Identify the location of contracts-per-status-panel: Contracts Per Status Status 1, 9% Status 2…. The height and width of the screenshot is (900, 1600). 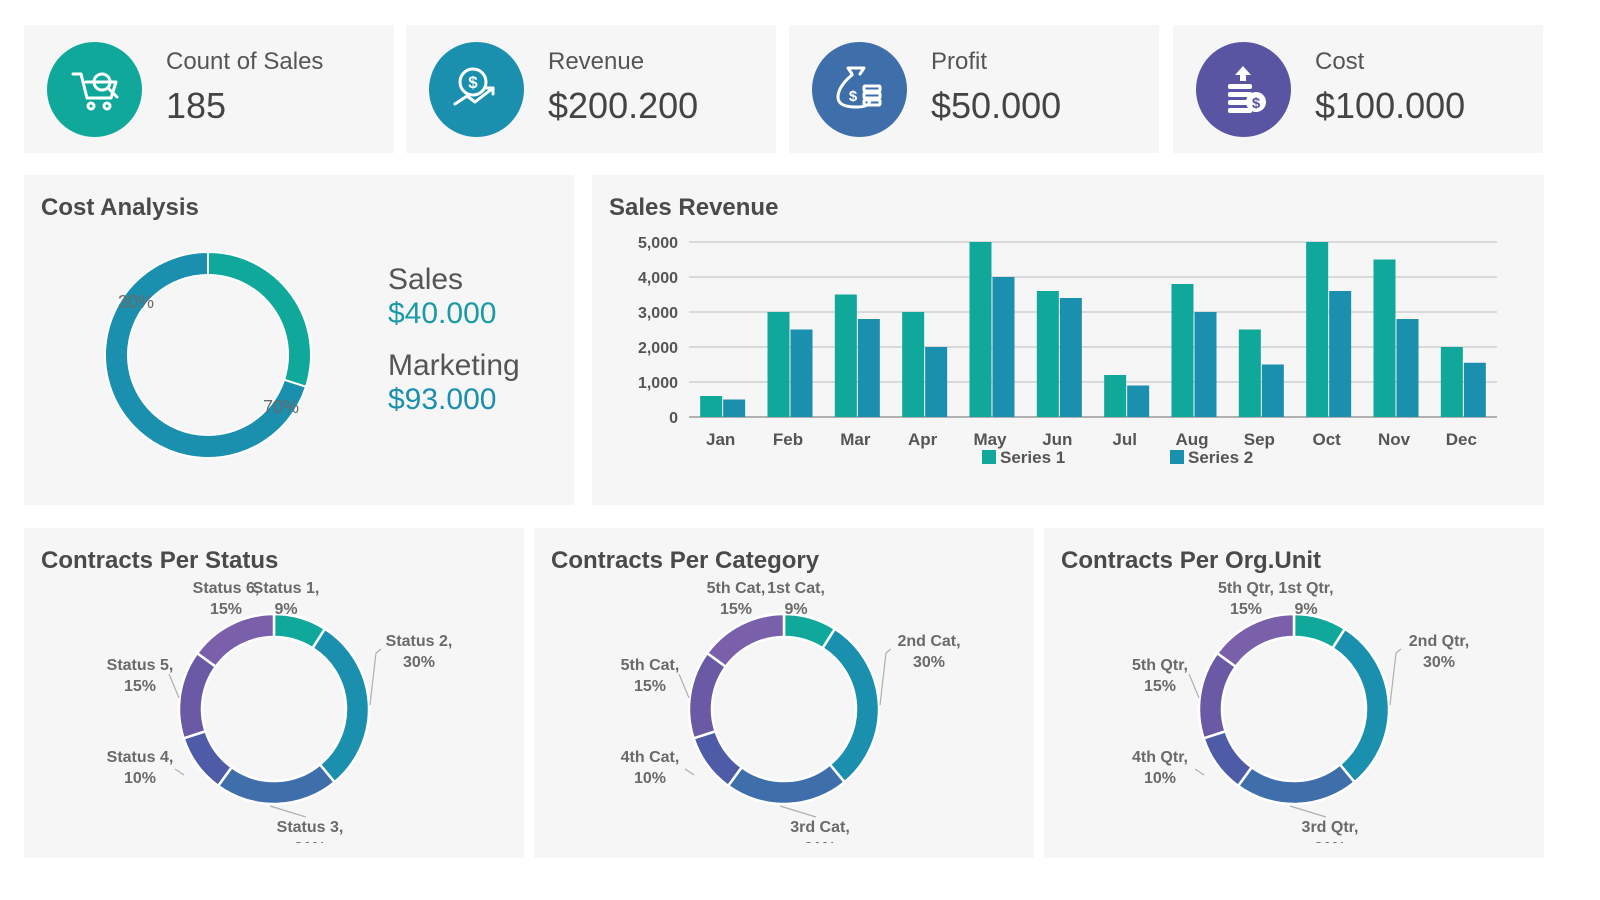
(274, 693).